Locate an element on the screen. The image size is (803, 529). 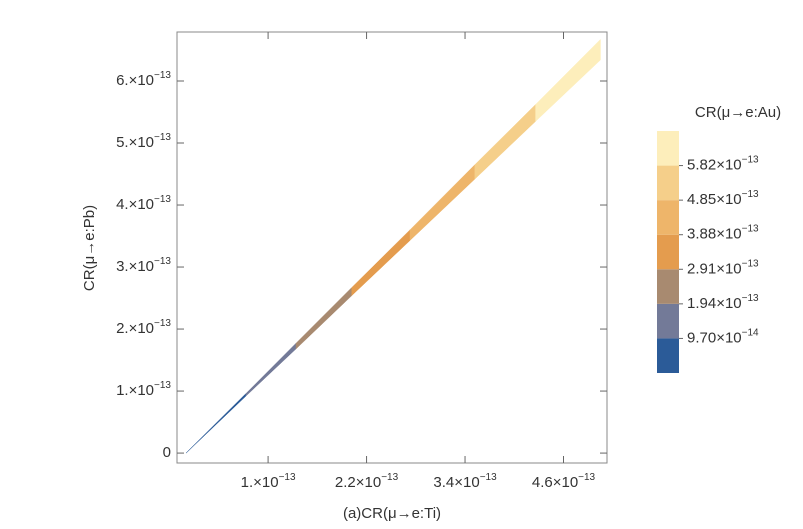
x-tick-label: 1.×10−13 is located at coordinates (268, 481).